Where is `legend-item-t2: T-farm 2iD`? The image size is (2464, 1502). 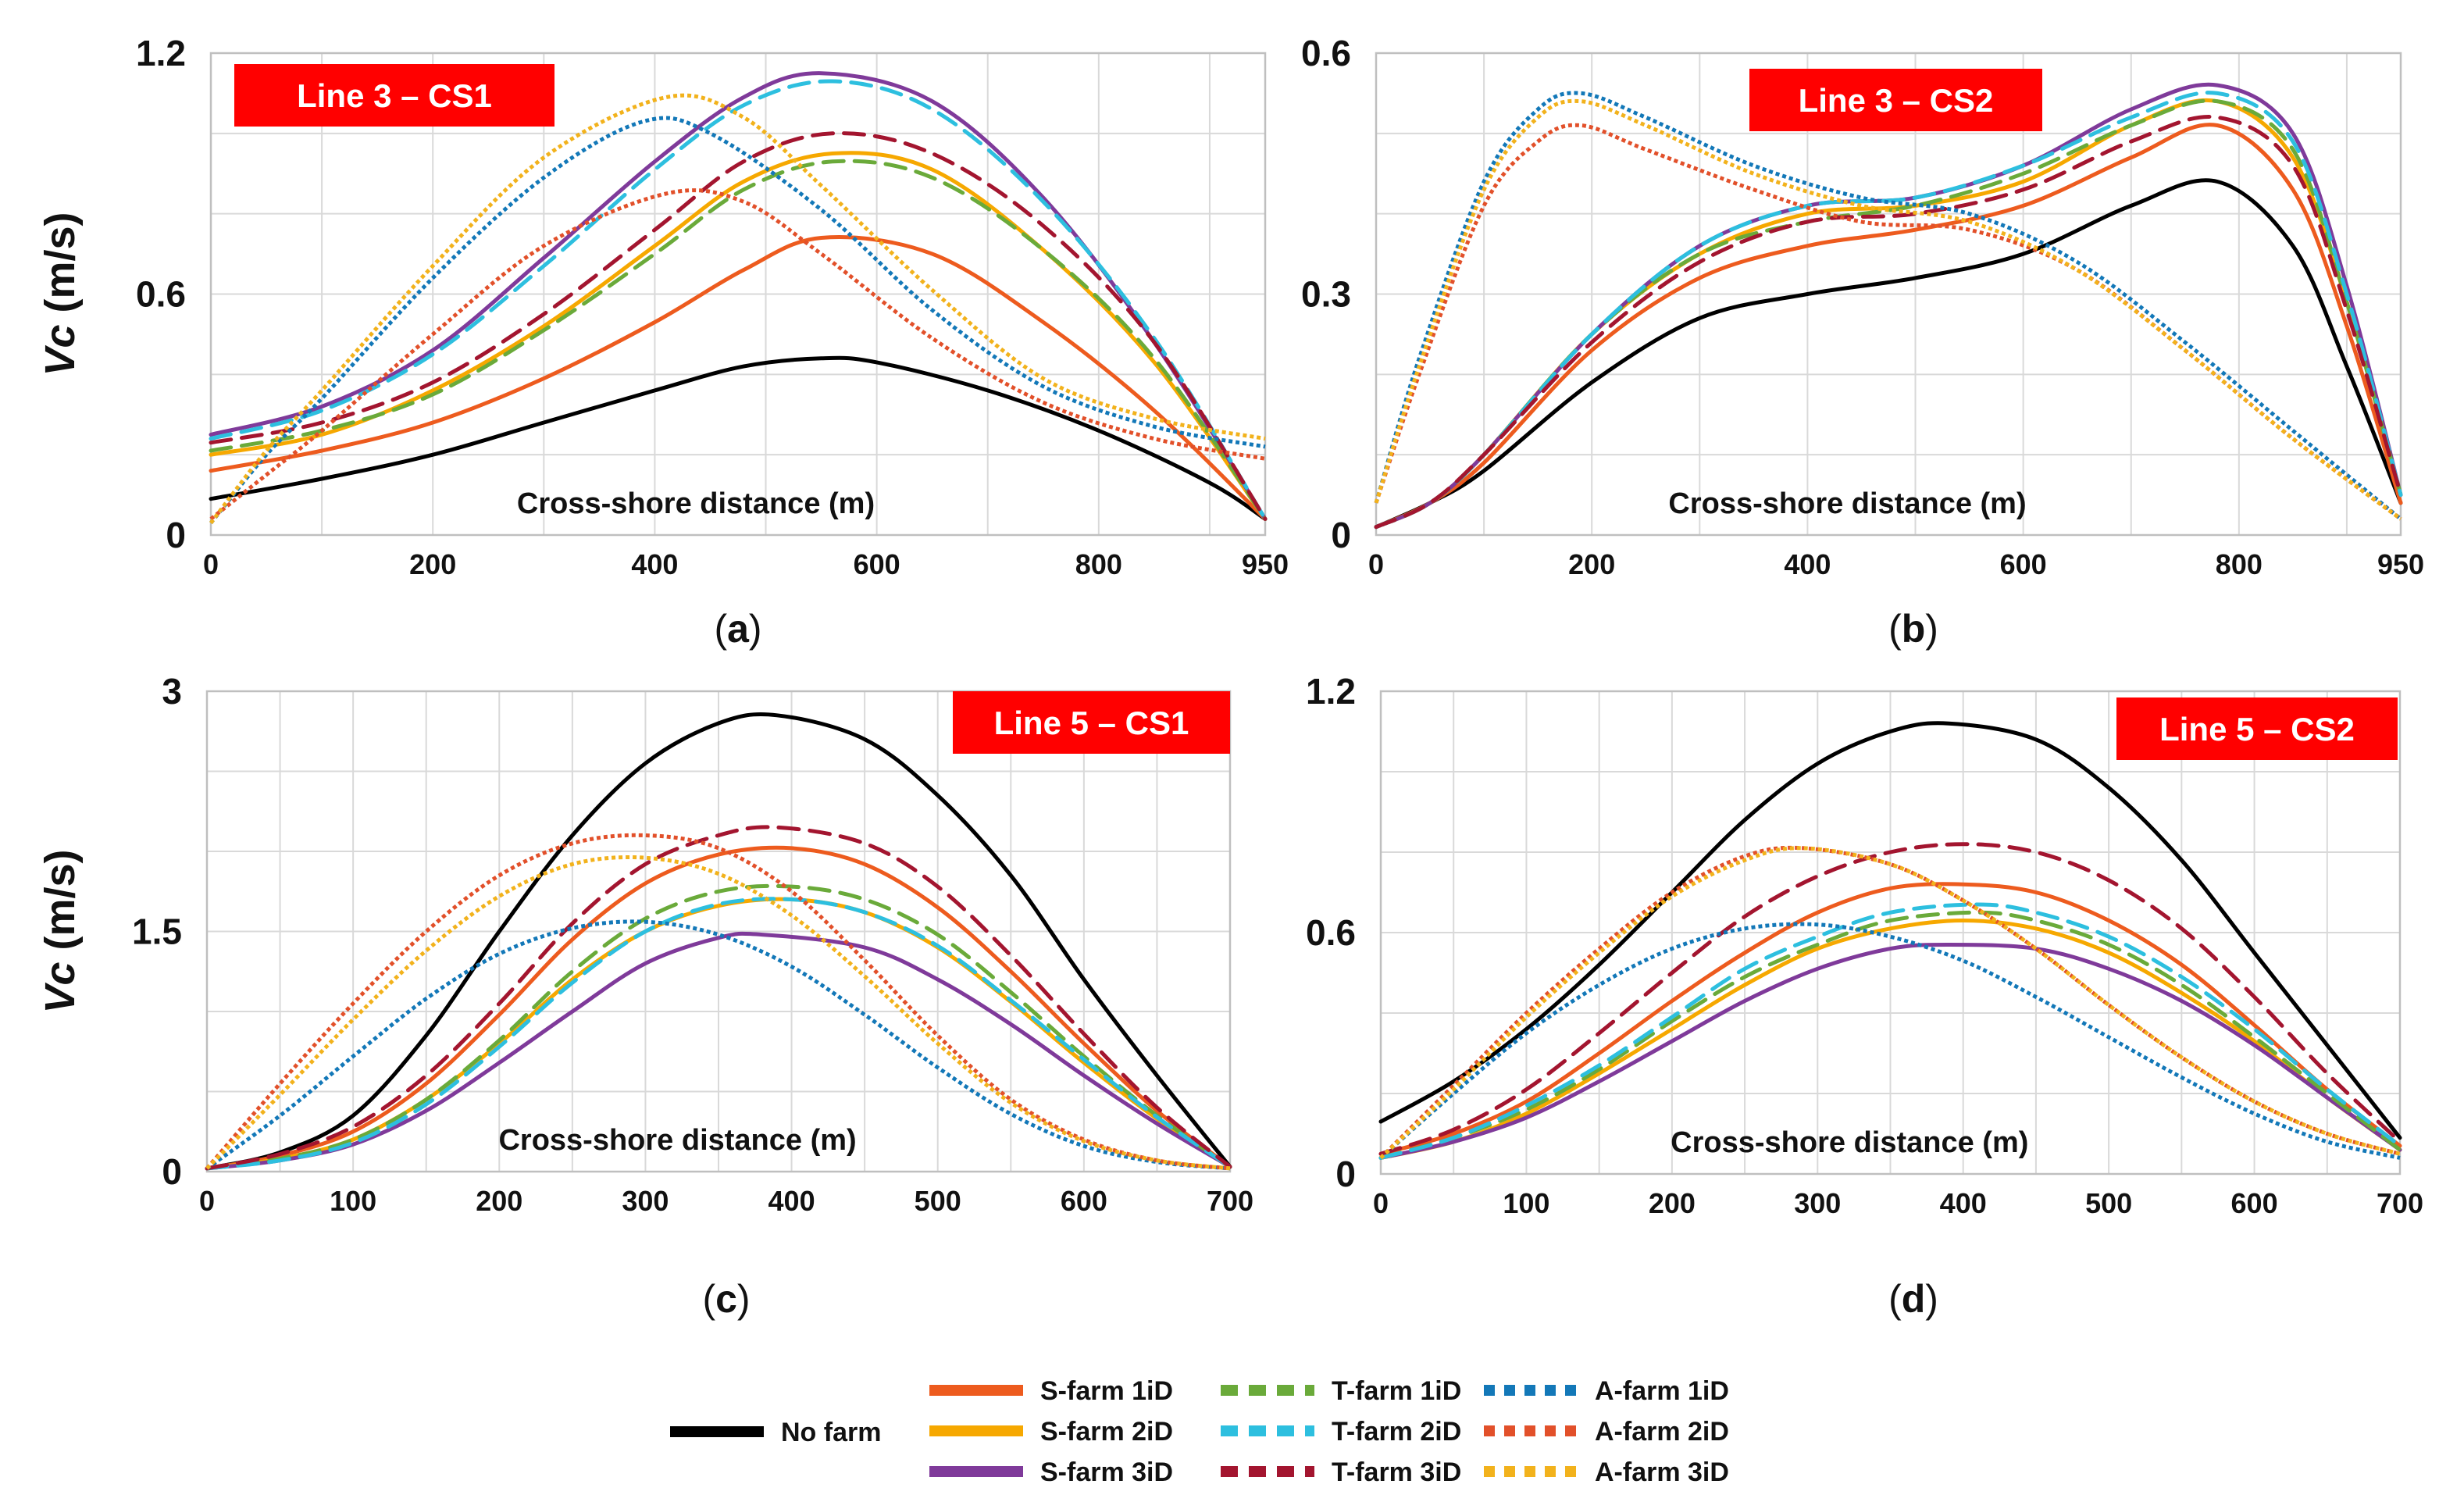
legend-item-t2: T-farm 2iD is located at coordinates (1341, 1432).